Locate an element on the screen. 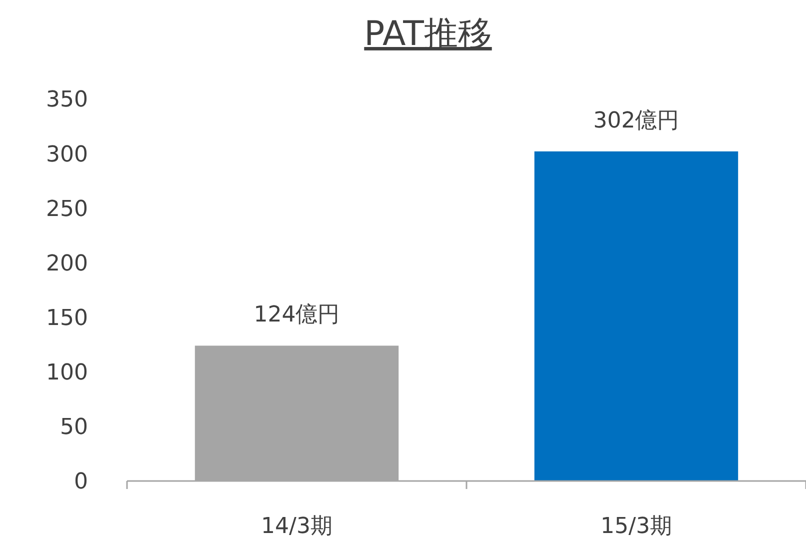 Image resolution: width=806 pixels, height=541 pixels. y-tick-label: 200 is located at coordinates (67, 263).